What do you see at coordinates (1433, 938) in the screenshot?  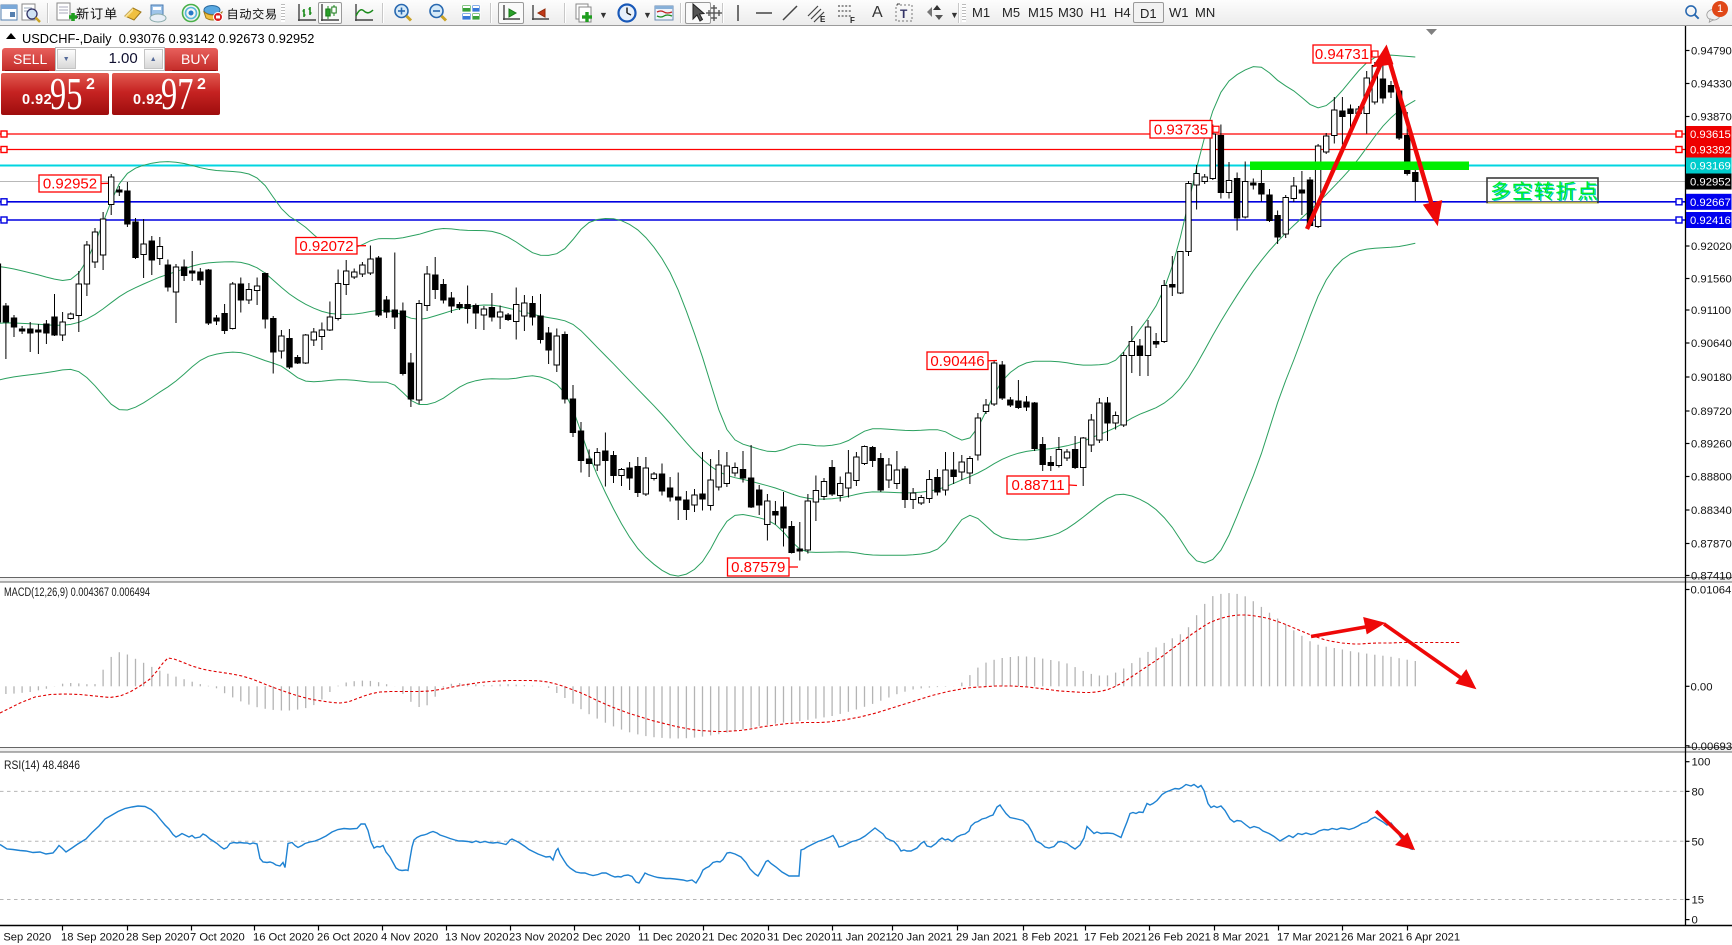 I see `svg-text: 6 Apr 2021` at bounding box center [1433, 938].